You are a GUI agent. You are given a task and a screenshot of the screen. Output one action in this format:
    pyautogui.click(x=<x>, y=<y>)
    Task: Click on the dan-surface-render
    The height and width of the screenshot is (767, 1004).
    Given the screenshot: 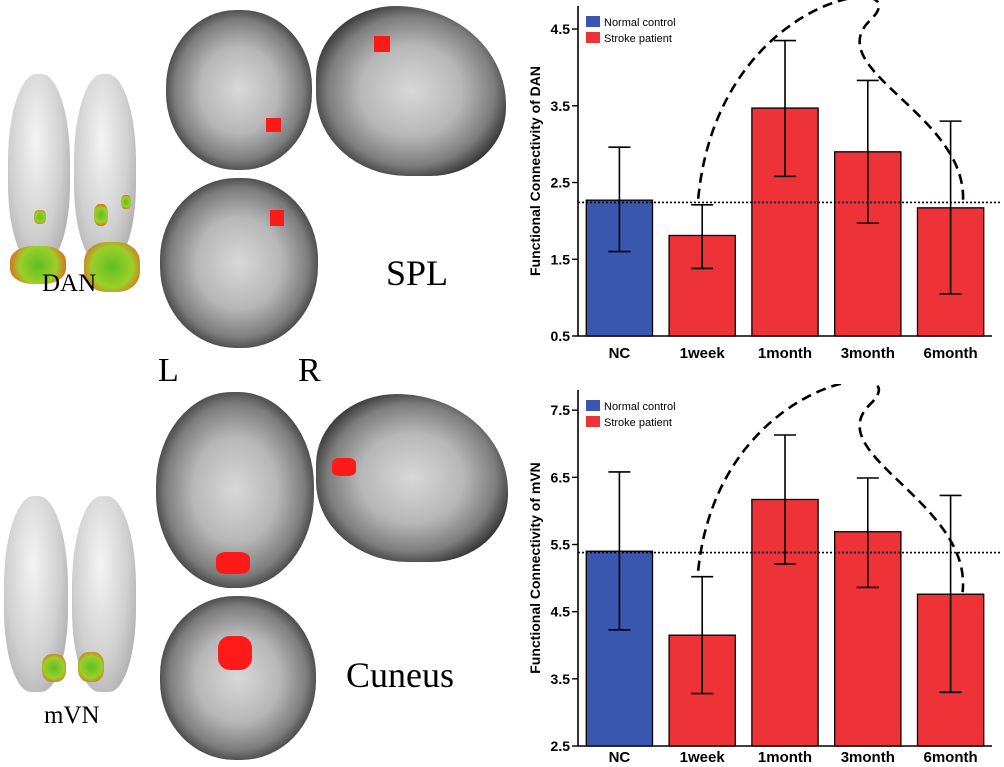 What is the action you would take?
    pyautogui.click(x=72, y=181)
    